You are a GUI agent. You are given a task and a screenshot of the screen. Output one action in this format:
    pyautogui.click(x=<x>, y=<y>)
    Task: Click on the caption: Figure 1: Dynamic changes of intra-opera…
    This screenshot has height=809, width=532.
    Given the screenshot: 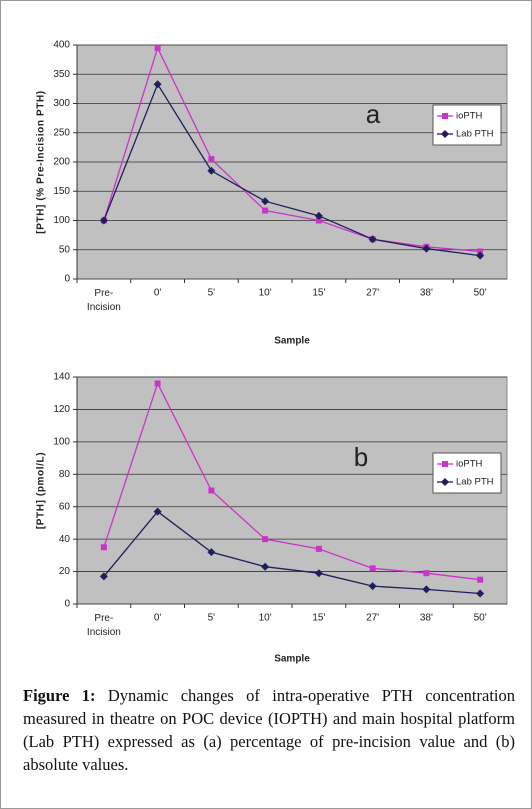 What is the action you would take?
    pyautogui.click(x=269, y=730)
    